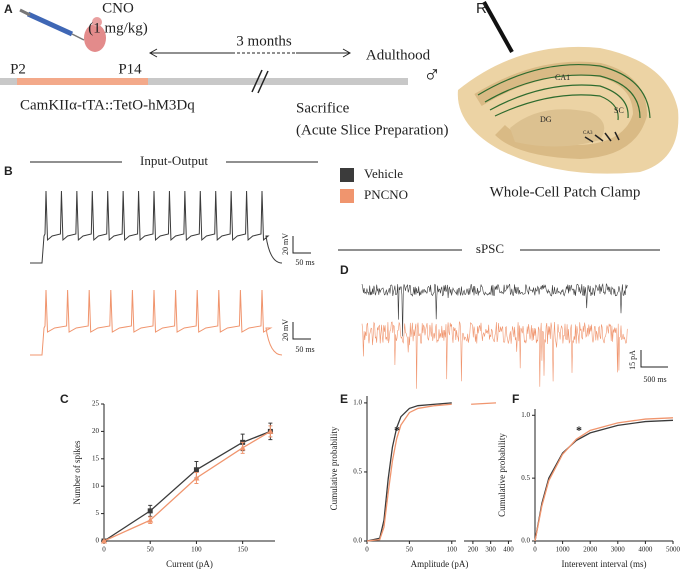 This screenshot has height=573, width=683. What do you see at coordinates (546, 119) in the screenshot?
I see `region-label: DG` at bounding box center [546, 119].